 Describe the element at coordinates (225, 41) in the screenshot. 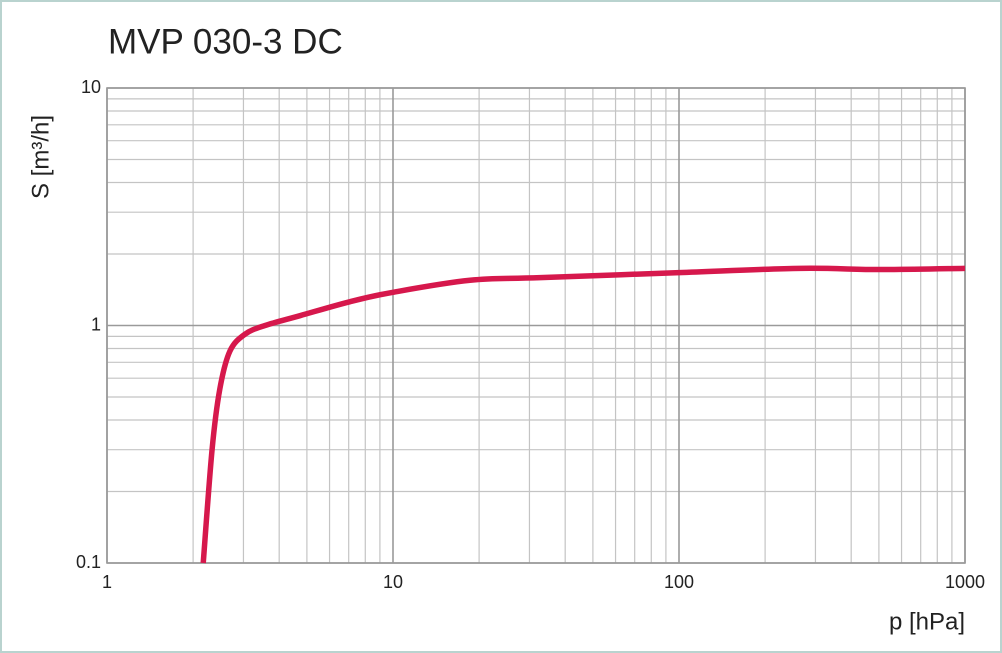

I see `chart-title: MVP 030-3 DC` at that location.